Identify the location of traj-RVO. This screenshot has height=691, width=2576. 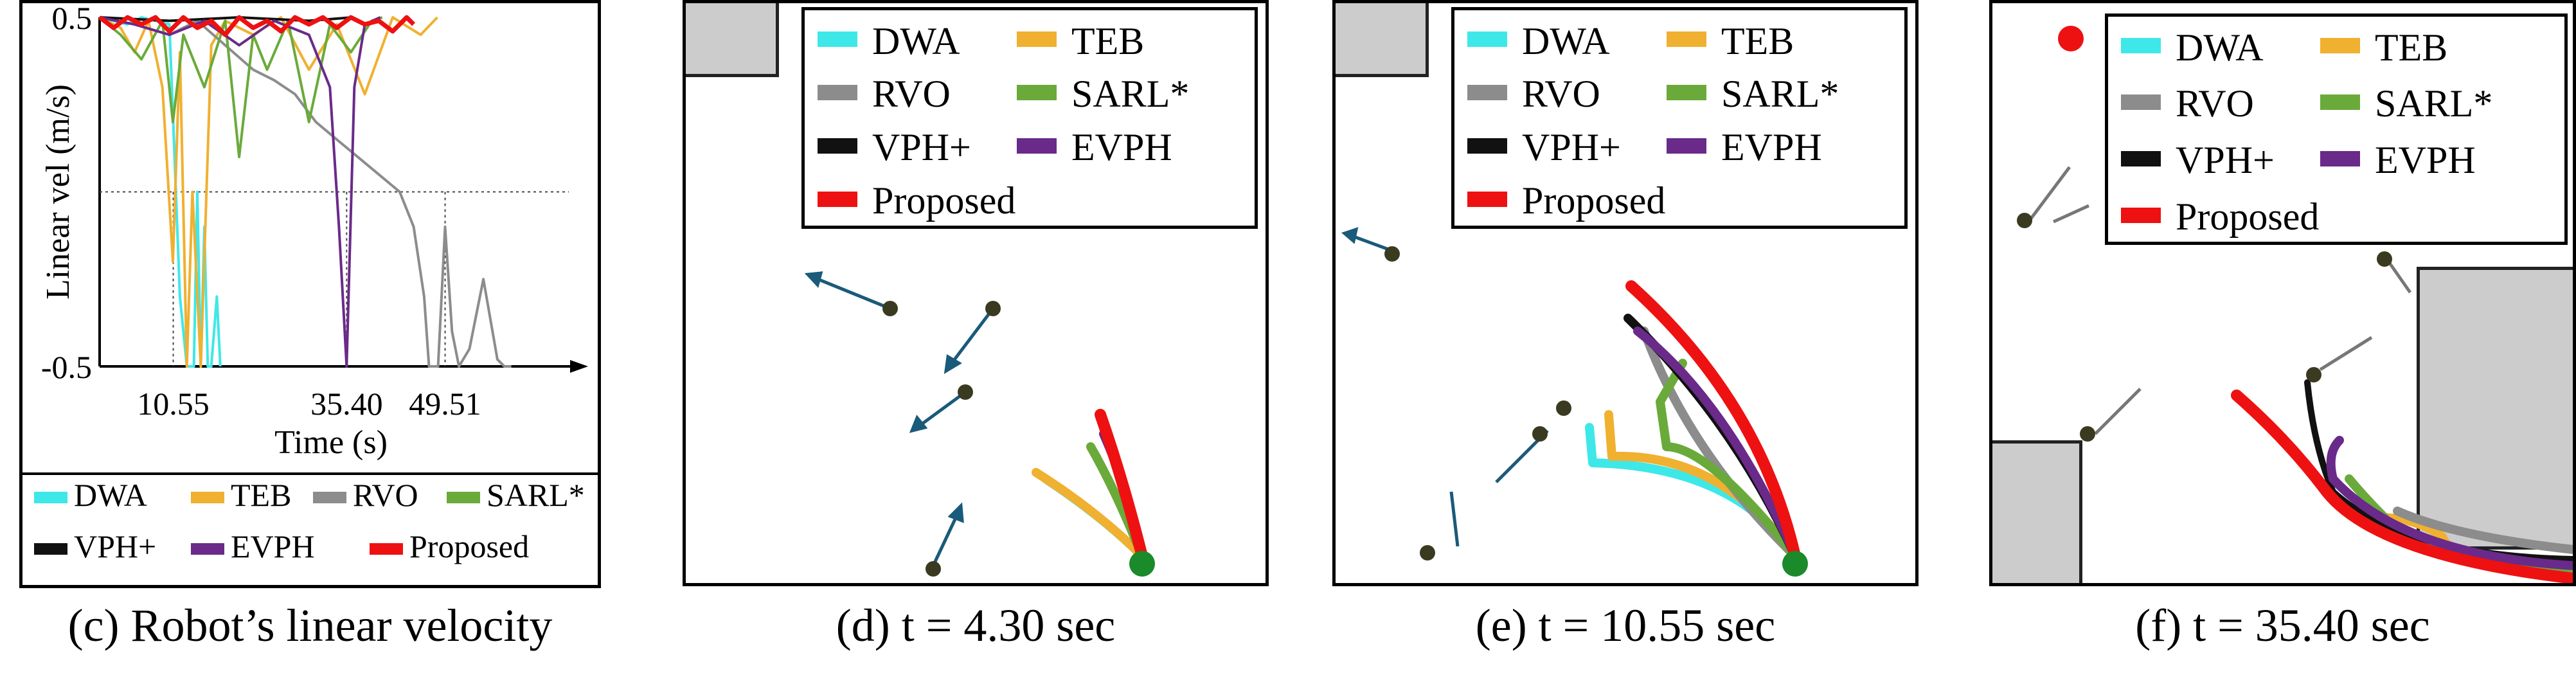
(2483, 530).